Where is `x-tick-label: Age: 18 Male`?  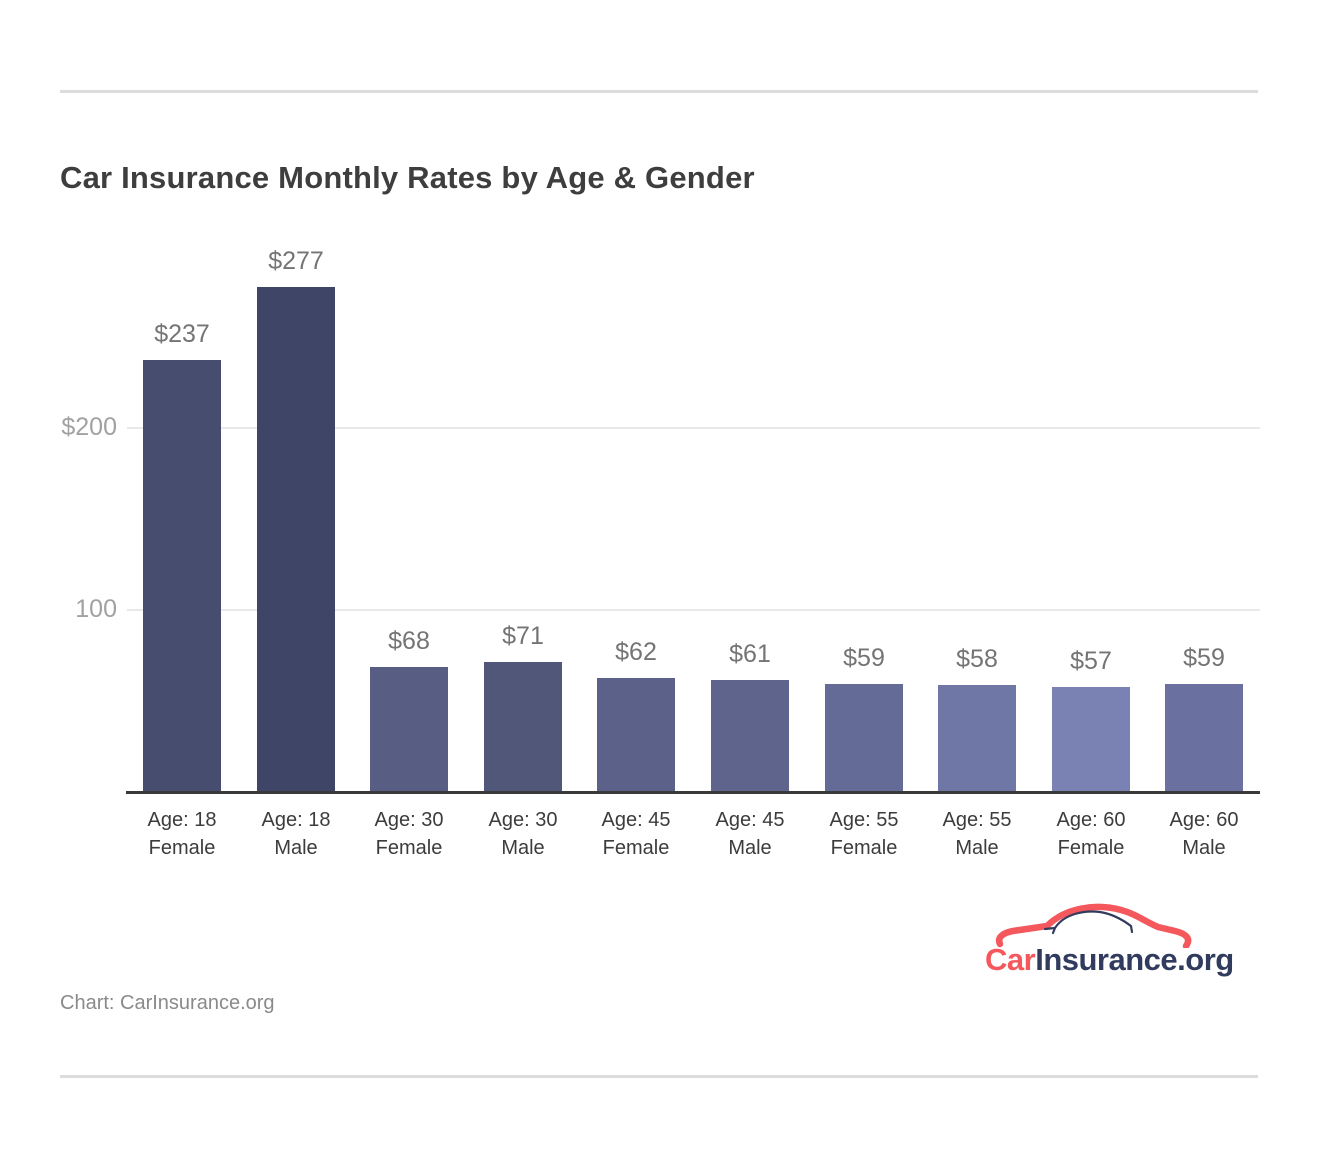 x-tick-label: Age: 18 Male is located at coordinates (296, 834).